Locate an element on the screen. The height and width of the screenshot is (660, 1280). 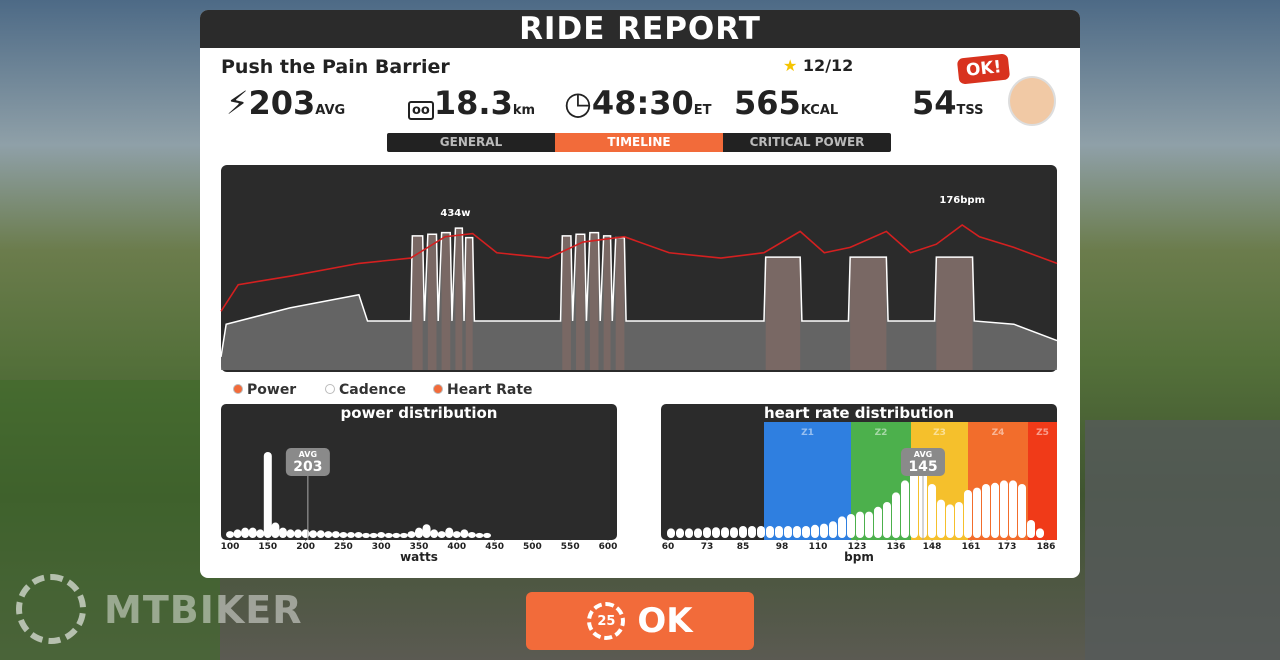
x-tick-label: 500 is located at coordinates (532, 547).